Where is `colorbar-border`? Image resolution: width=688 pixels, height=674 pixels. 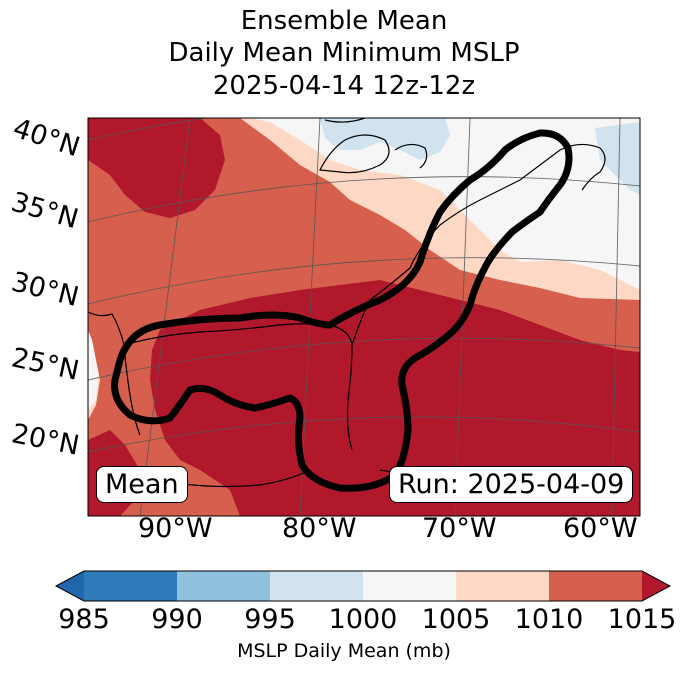
colorbar-border is located at coordinates (363, 586).